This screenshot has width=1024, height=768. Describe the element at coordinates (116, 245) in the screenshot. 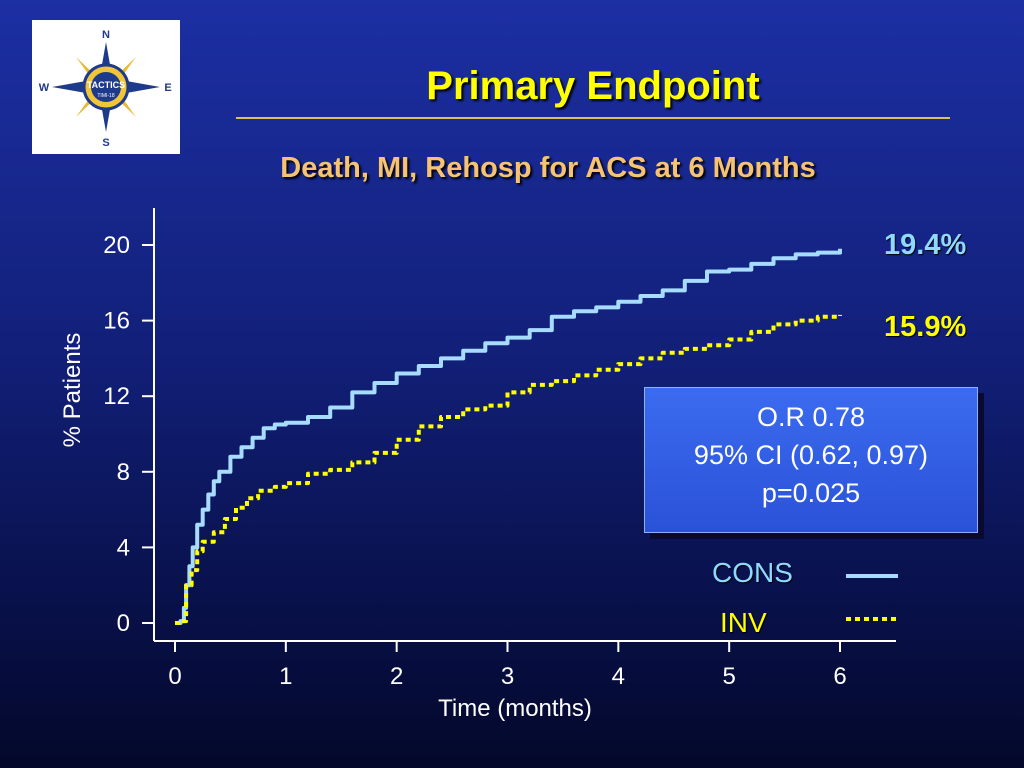

I see `y-tick-label: 20` at that location.